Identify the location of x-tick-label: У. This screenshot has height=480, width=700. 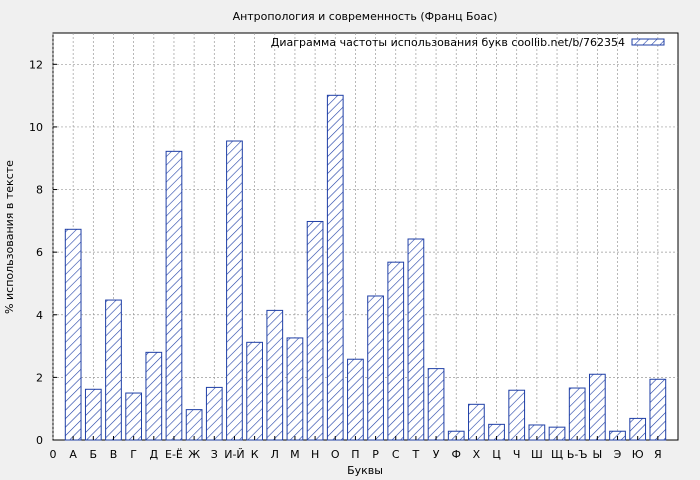
(436, 454).